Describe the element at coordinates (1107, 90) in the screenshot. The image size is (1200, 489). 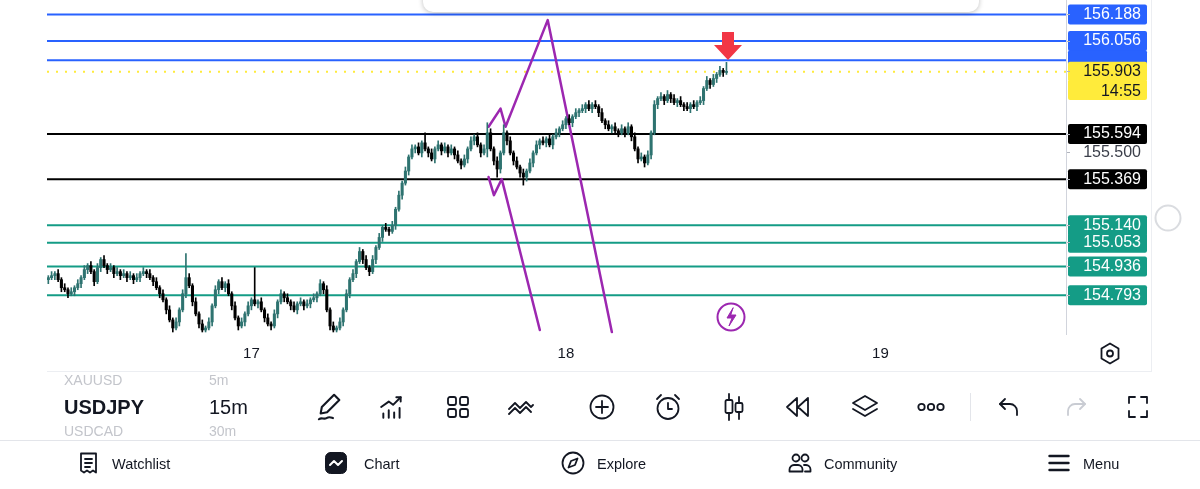
I see `label-box: 14:55` at that location.